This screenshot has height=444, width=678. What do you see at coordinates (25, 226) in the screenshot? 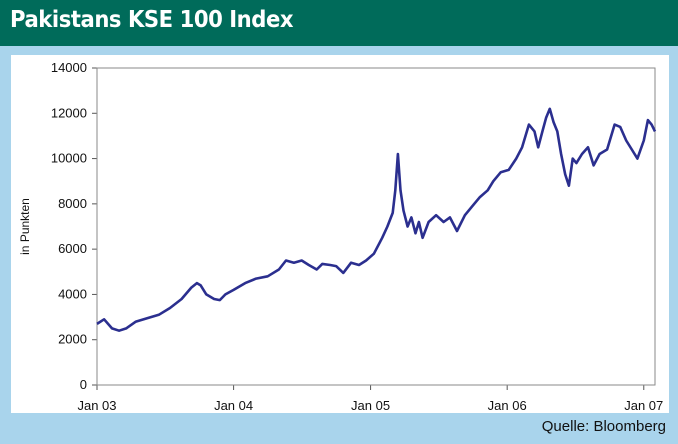
I see `y-axis-label: in Punkten` at bounding box center [25, 226].